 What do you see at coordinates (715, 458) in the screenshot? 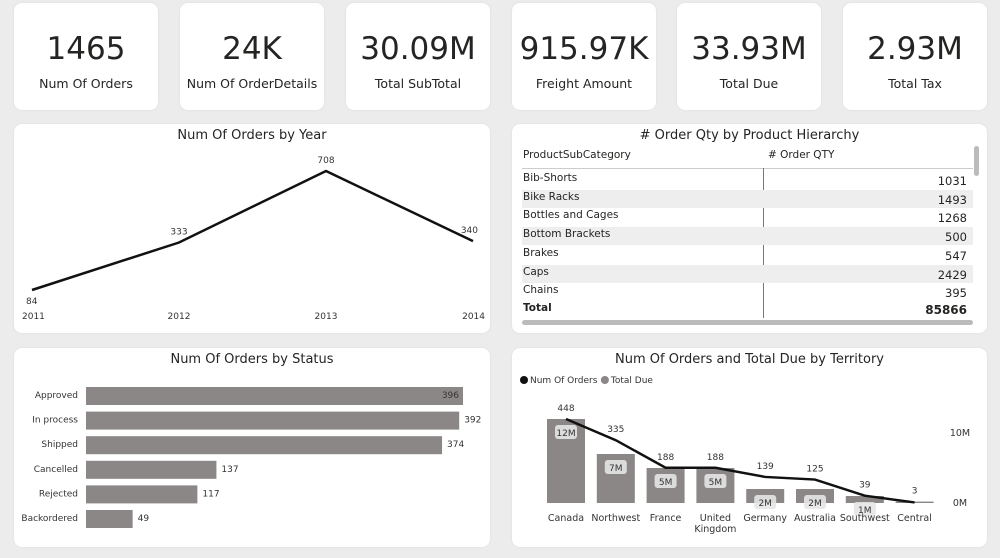
I see `data-label: 188` at bounding box center [715, 458].